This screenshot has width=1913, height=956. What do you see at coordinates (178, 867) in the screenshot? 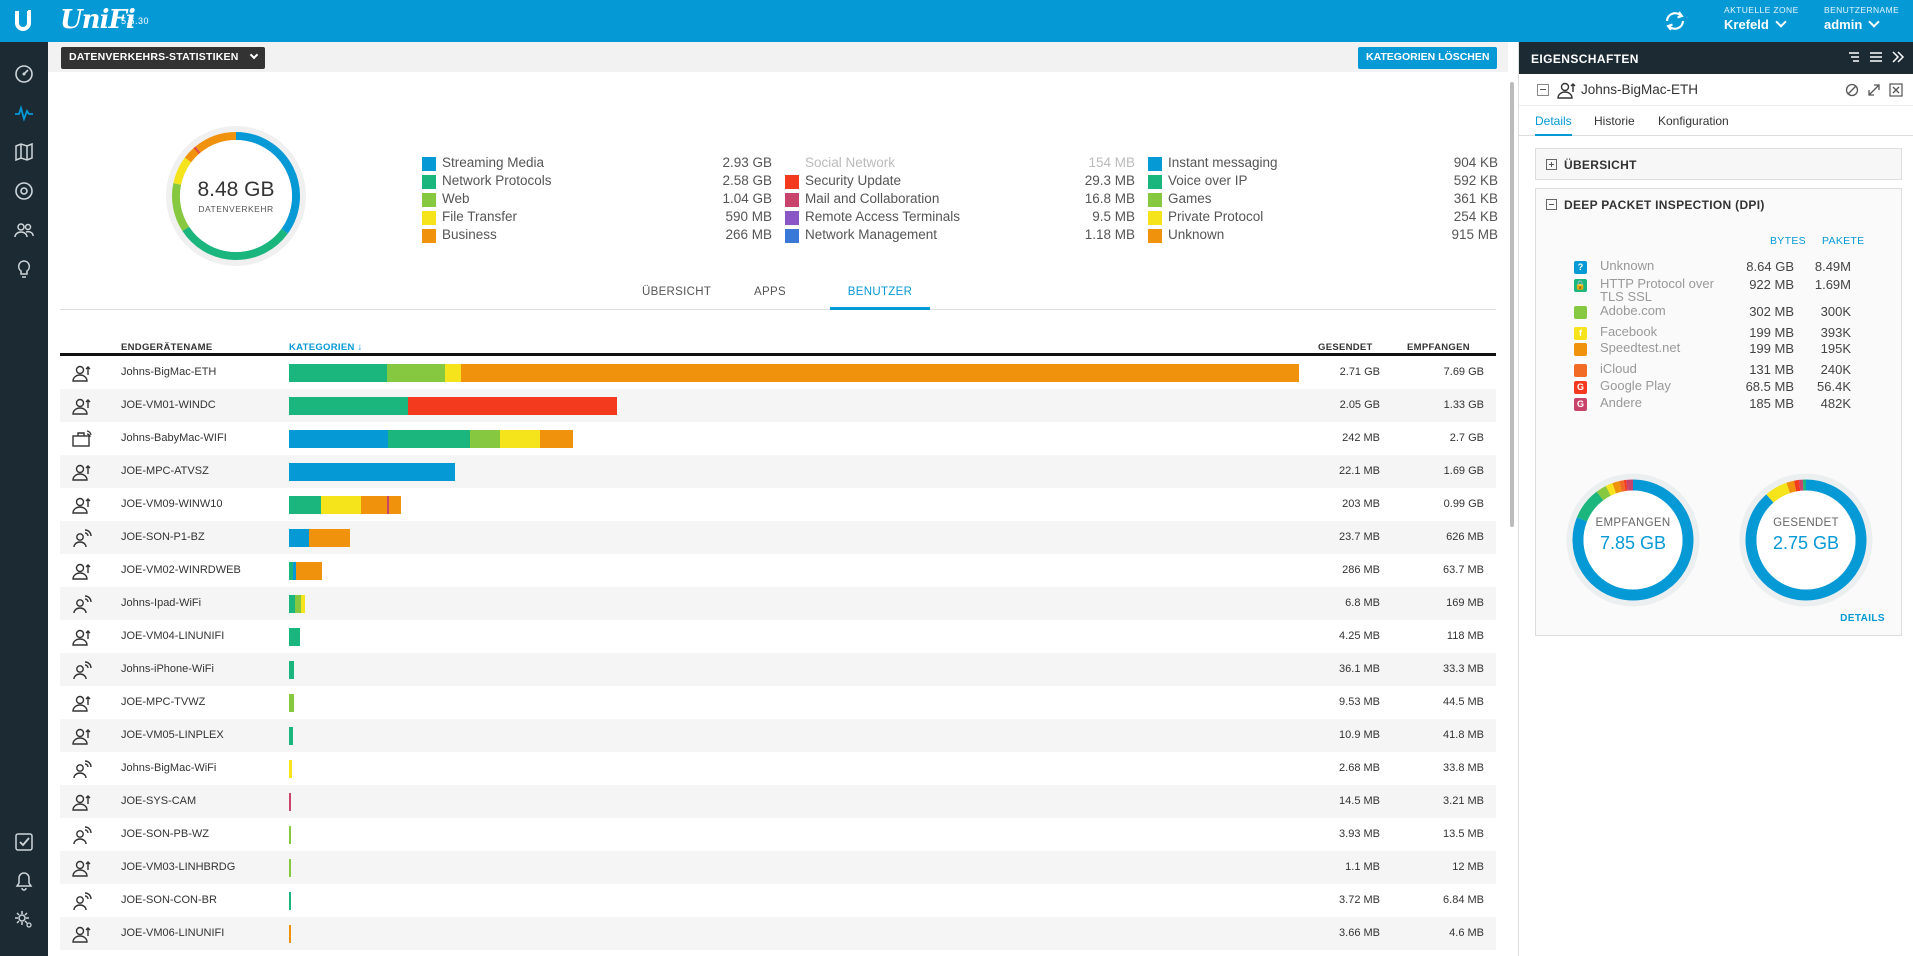
I see `device-name: JOE-VM03-LINHBRDG` at bounding box center [178, 867].